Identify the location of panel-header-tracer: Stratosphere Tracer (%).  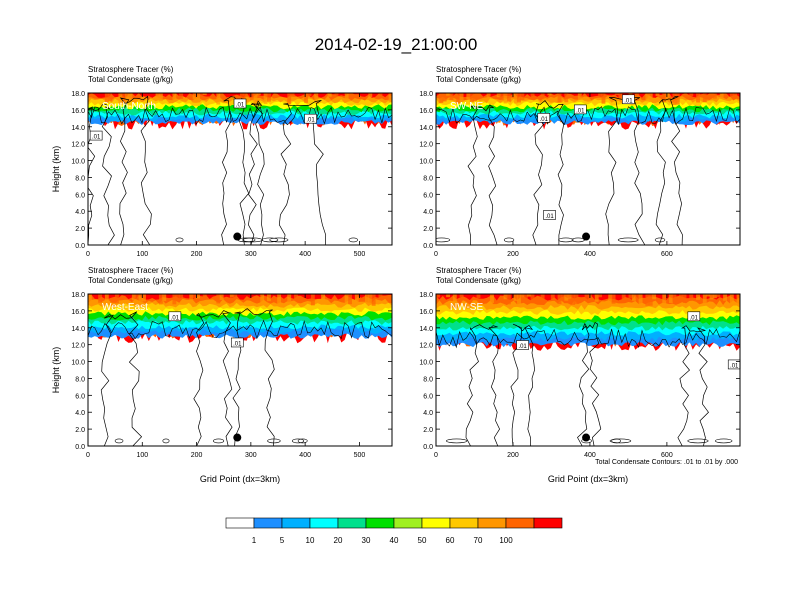
(131, 69).